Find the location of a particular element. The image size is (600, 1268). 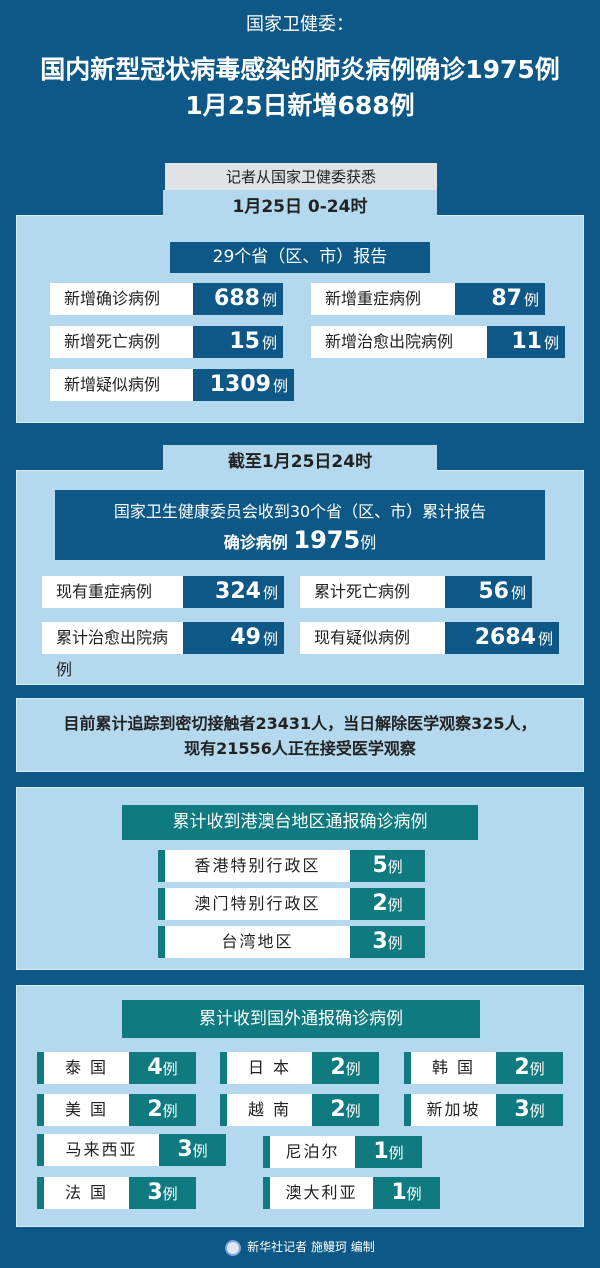

stat-label: 新增死亡病例 is located at coordinates (121, 342).